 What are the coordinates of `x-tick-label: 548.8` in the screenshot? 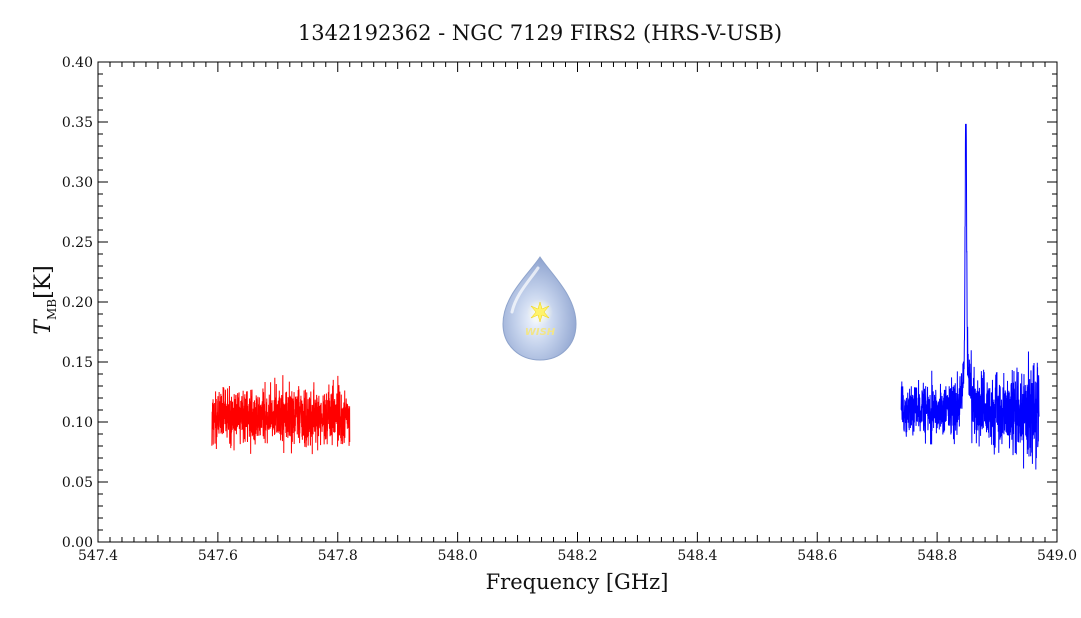 It's located at (937, 556).